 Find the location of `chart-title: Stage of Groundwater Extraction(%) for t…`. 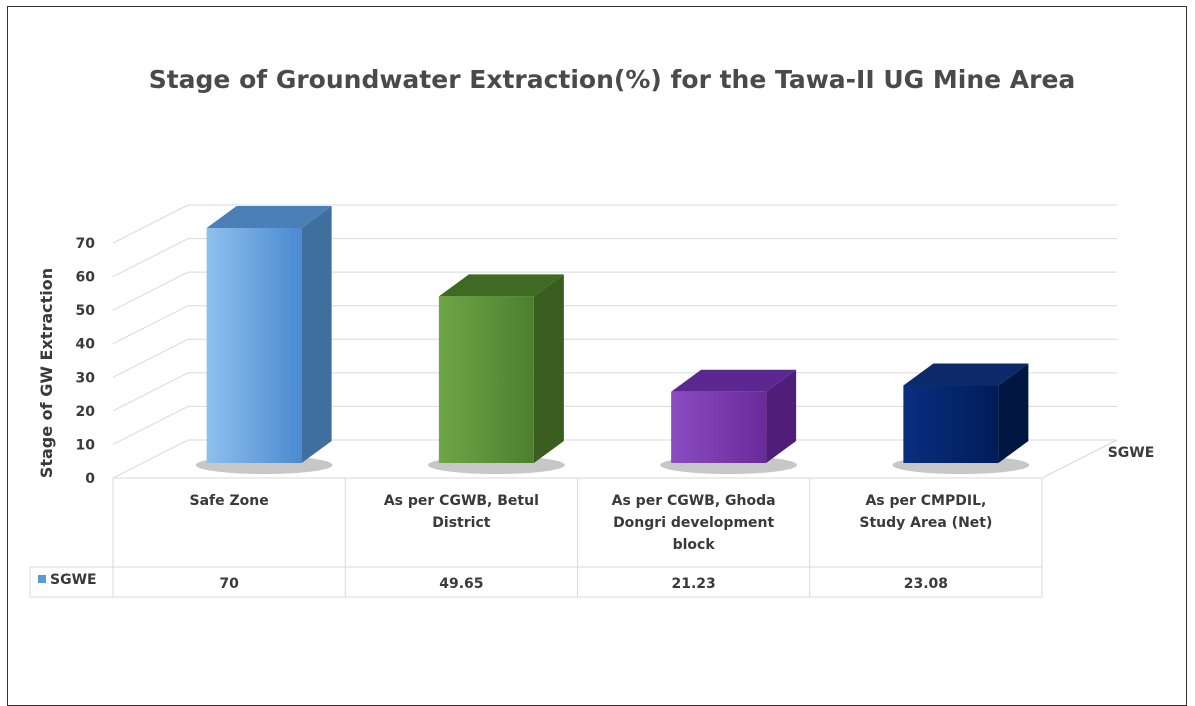

chart-title: Stage of Groundwater Extraction(%) for t… is located at coordinates (612, 79).